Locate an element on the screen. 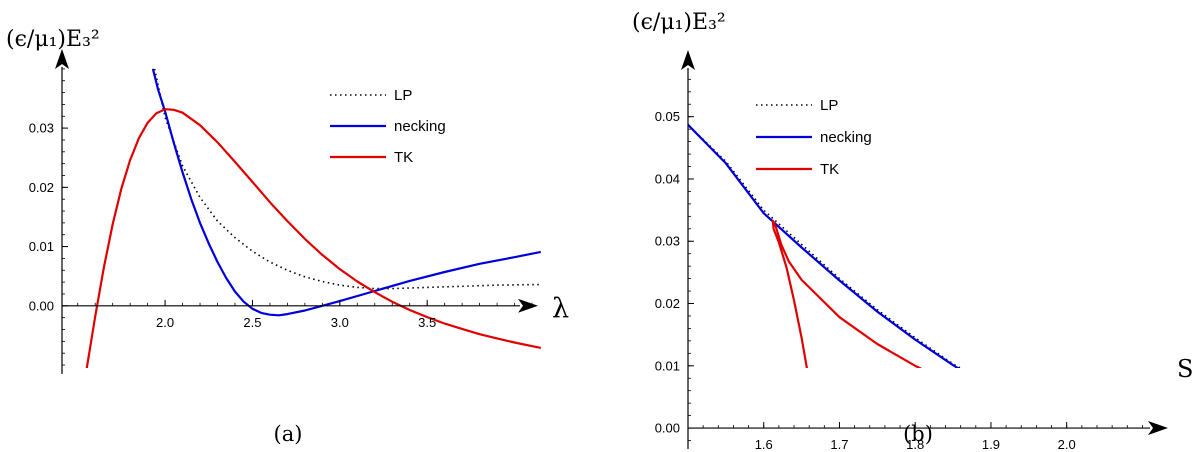 This screenshot has width=1203, height=452. series-tk-line is located at coordinates (847, 293).